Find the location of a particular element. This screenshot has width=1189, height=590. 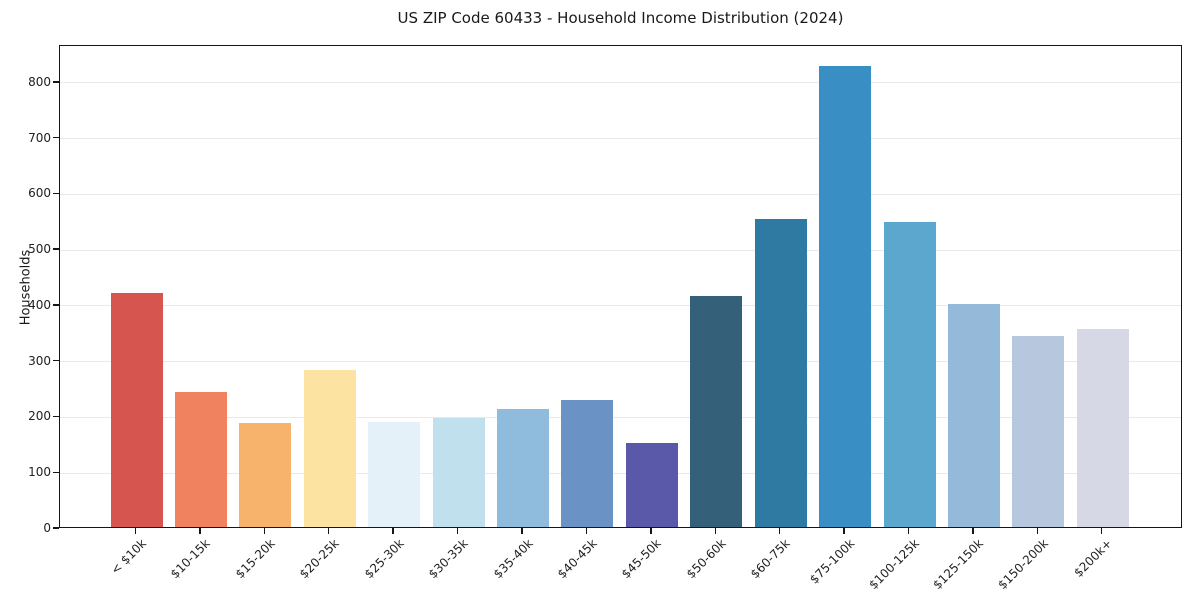

x-tick-label: $50-60k is located at coordinates (706, 559).